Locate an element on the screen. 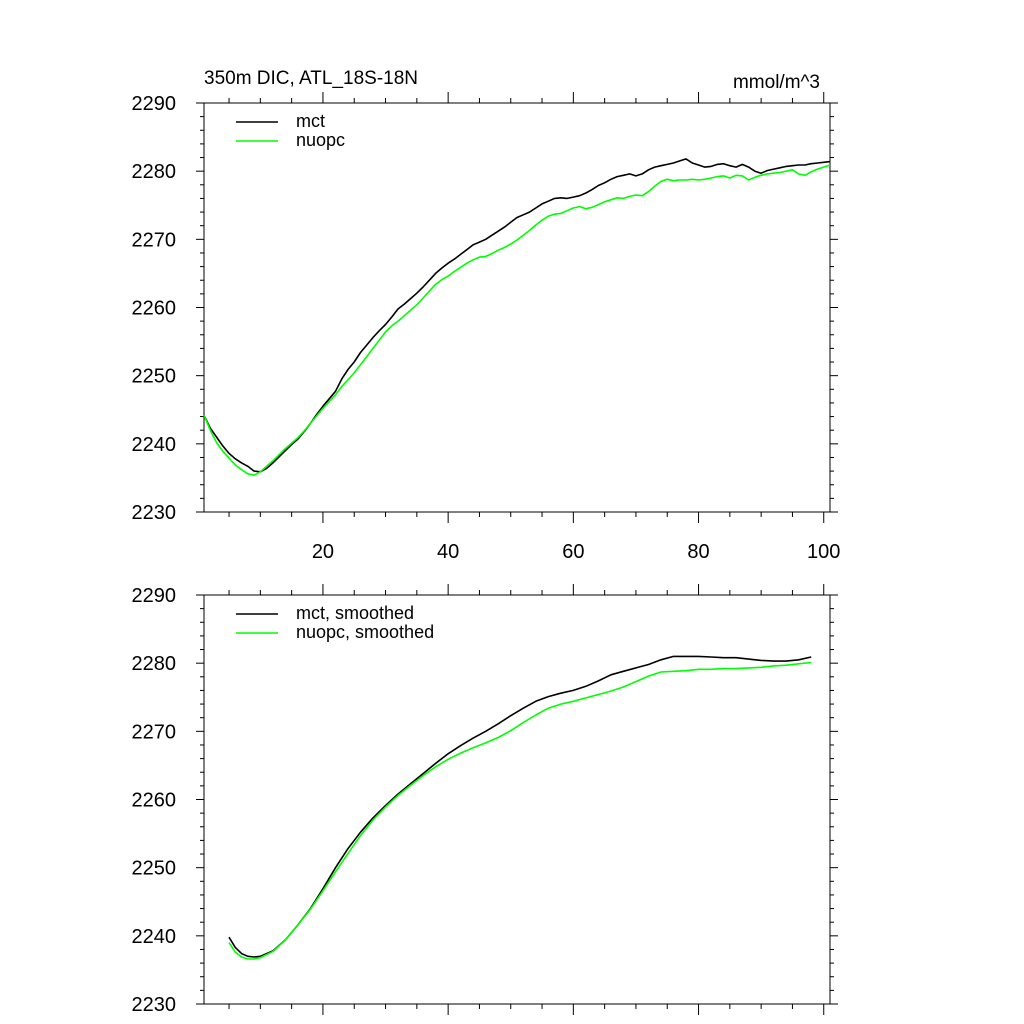 The width and height of the screenshot is (1024, 1024). x-tick-label: 60 is located at coordinates (573, 552).